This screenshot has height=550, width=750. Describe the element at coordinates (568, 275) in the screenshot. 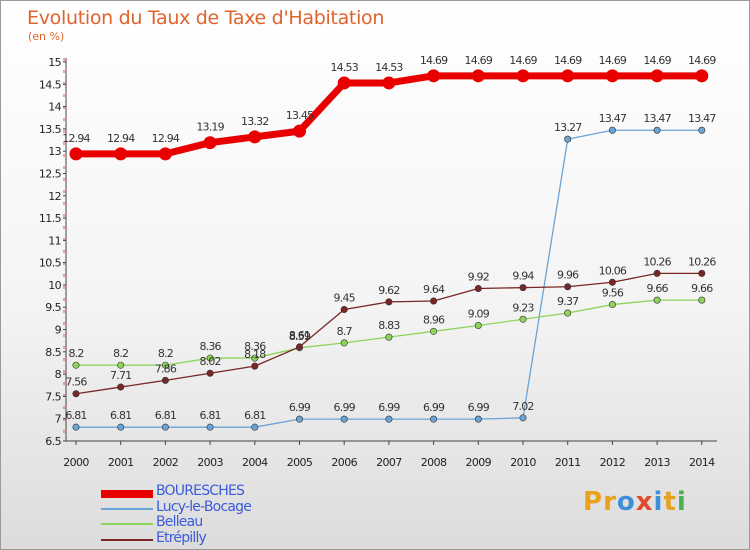

I see `data-label: 9.96` at that location.